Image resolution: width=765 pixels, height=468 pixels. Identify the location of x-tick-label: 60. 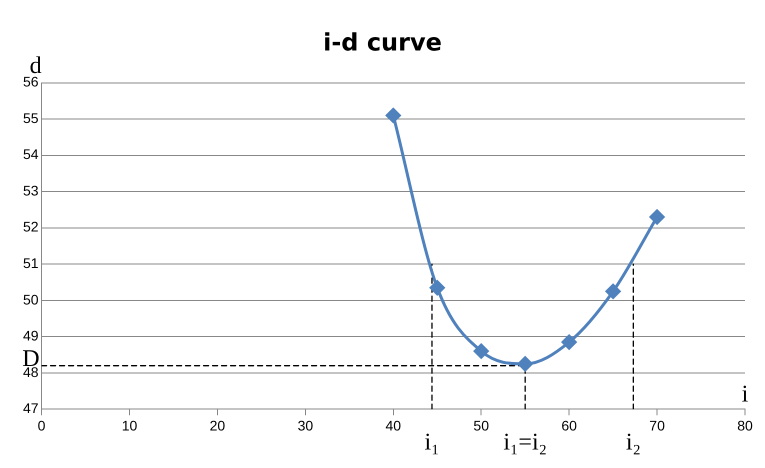
(569, 425).